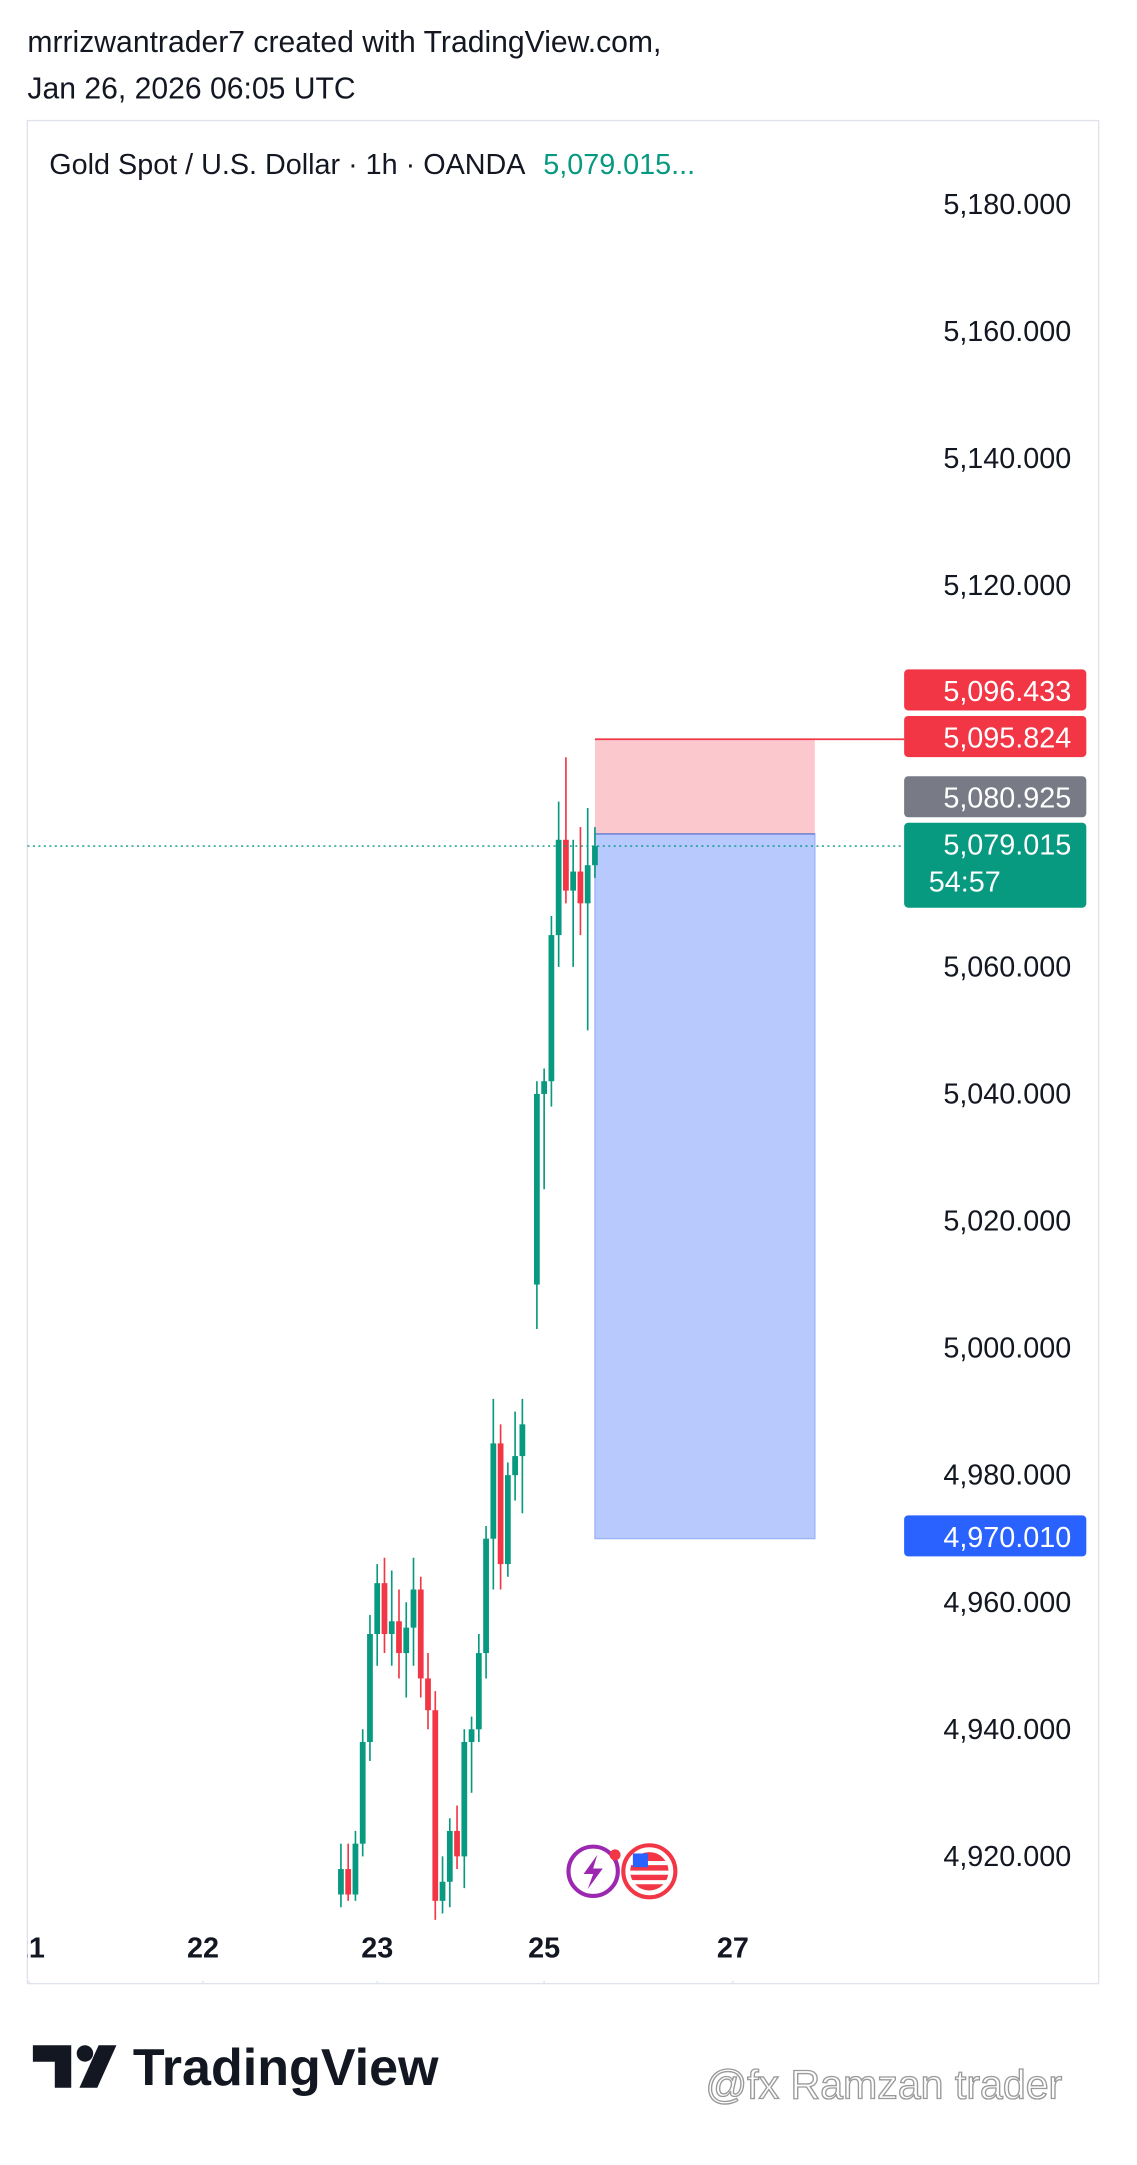  What do you see at coordinates (883, 2085) in the screenshot?
I see `watermark: @fx Ramzan trader` at bounding box center [883, 2085].